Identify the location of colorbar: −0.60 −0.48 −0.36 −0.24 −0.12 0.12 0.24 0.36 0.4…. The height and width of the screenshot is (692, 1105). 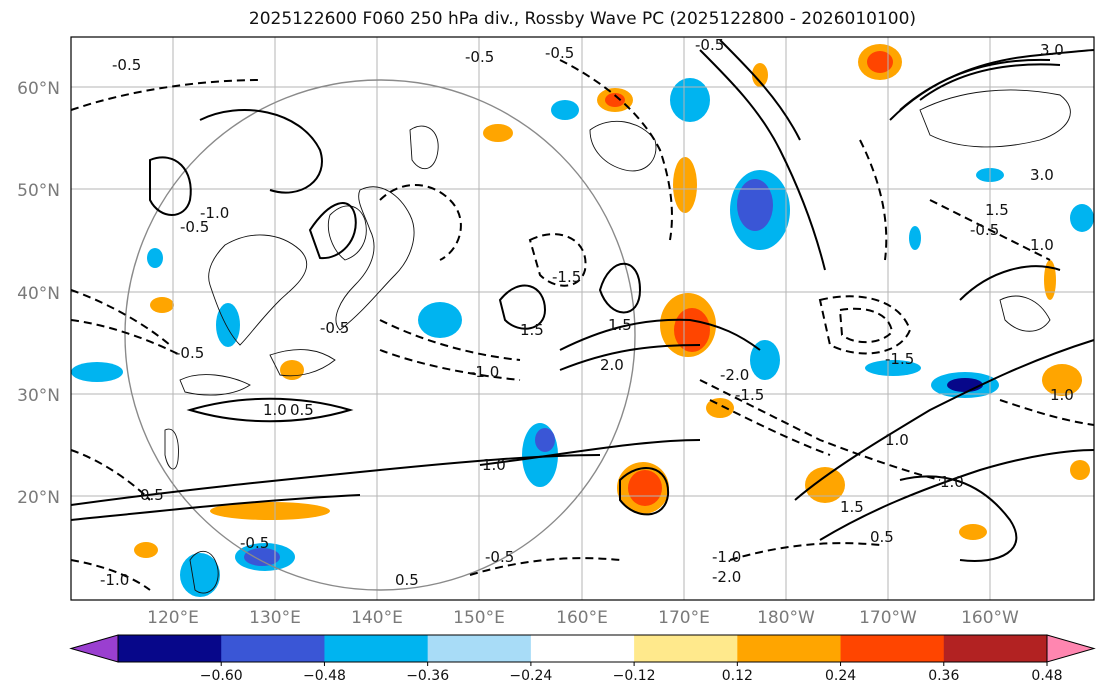
(582, 659).